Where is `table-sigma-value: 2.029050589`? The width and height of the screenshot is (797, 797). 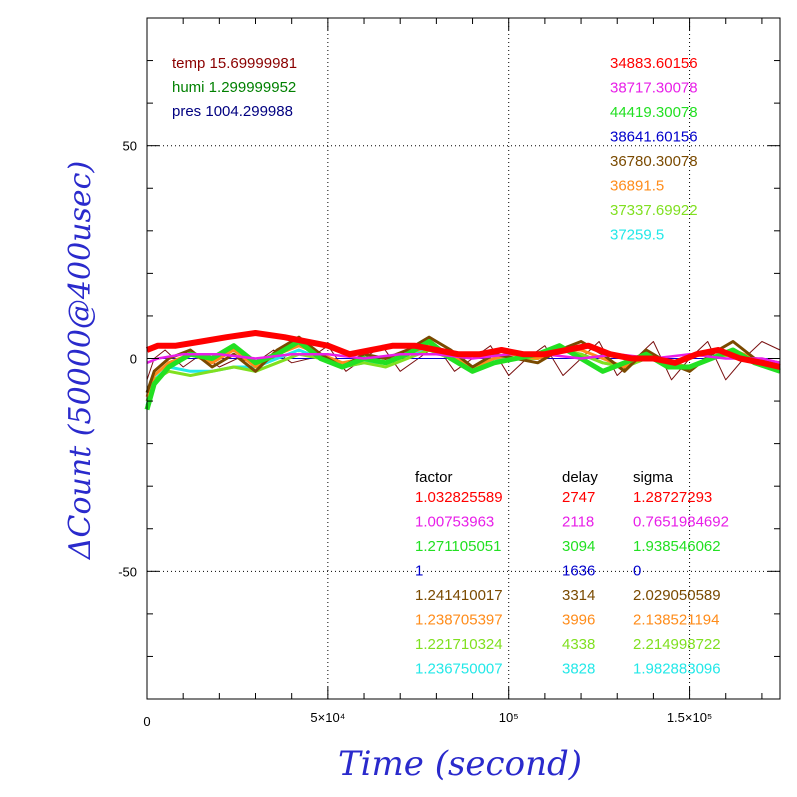
table-sigma-value: 2.029050589 is located at coordinates (677, 595).